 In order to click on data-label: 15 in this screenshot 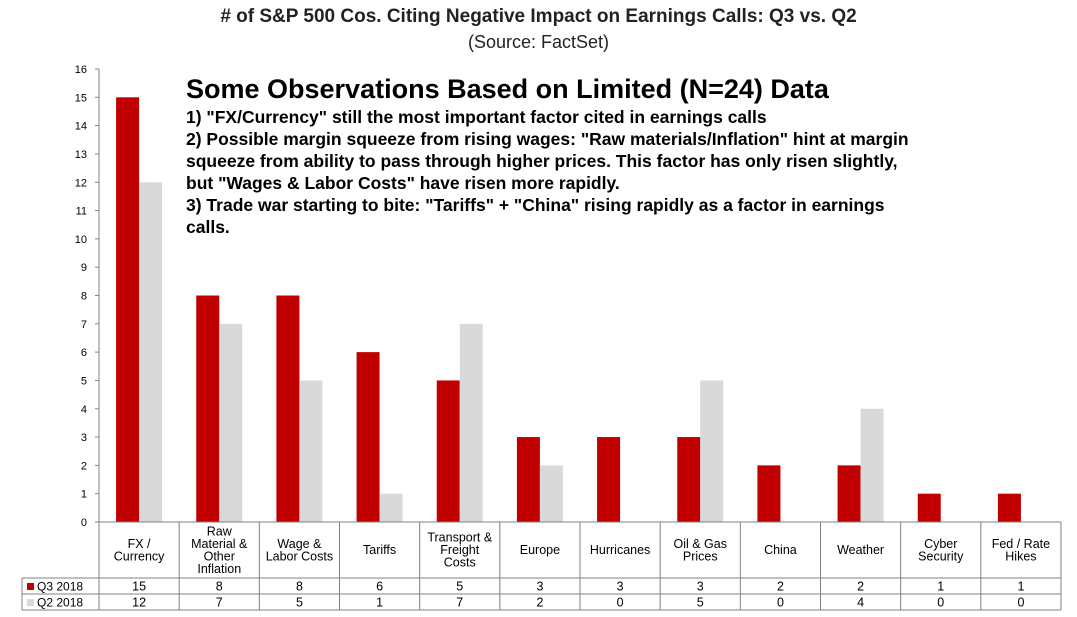, I will do `click(139, 587)`.